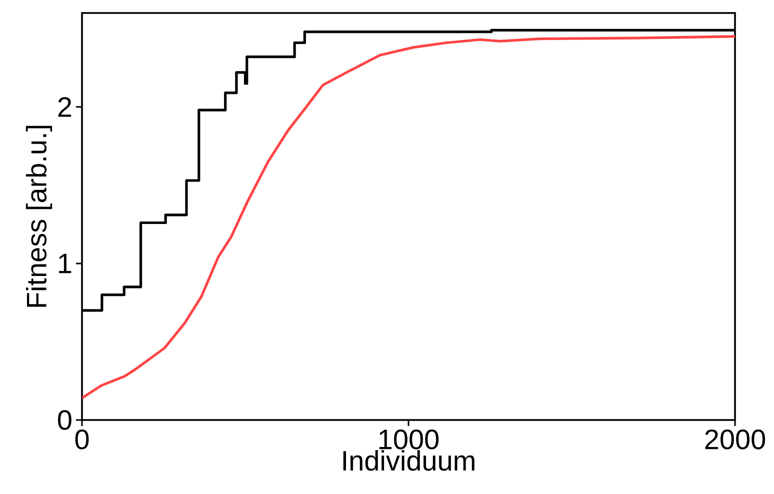 This screenshot has height=494, width=774. Describe the element at coordinates (408, 460) in the screenshot. I see `x-axis-title: Individuum` at that location.